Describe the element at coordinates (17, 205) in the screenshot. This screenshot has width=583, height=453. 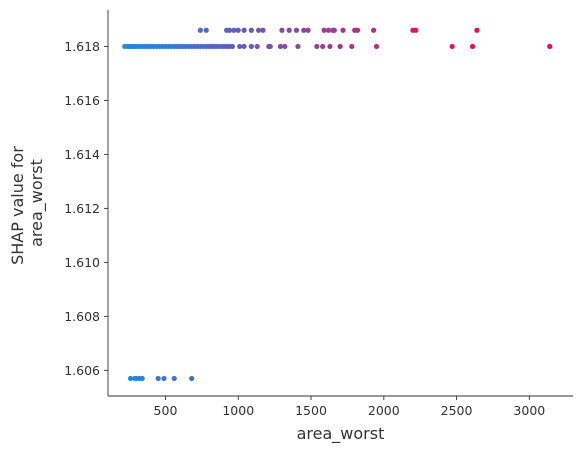
I see `y-axis-title-line-1: SHAP value for` at that location.